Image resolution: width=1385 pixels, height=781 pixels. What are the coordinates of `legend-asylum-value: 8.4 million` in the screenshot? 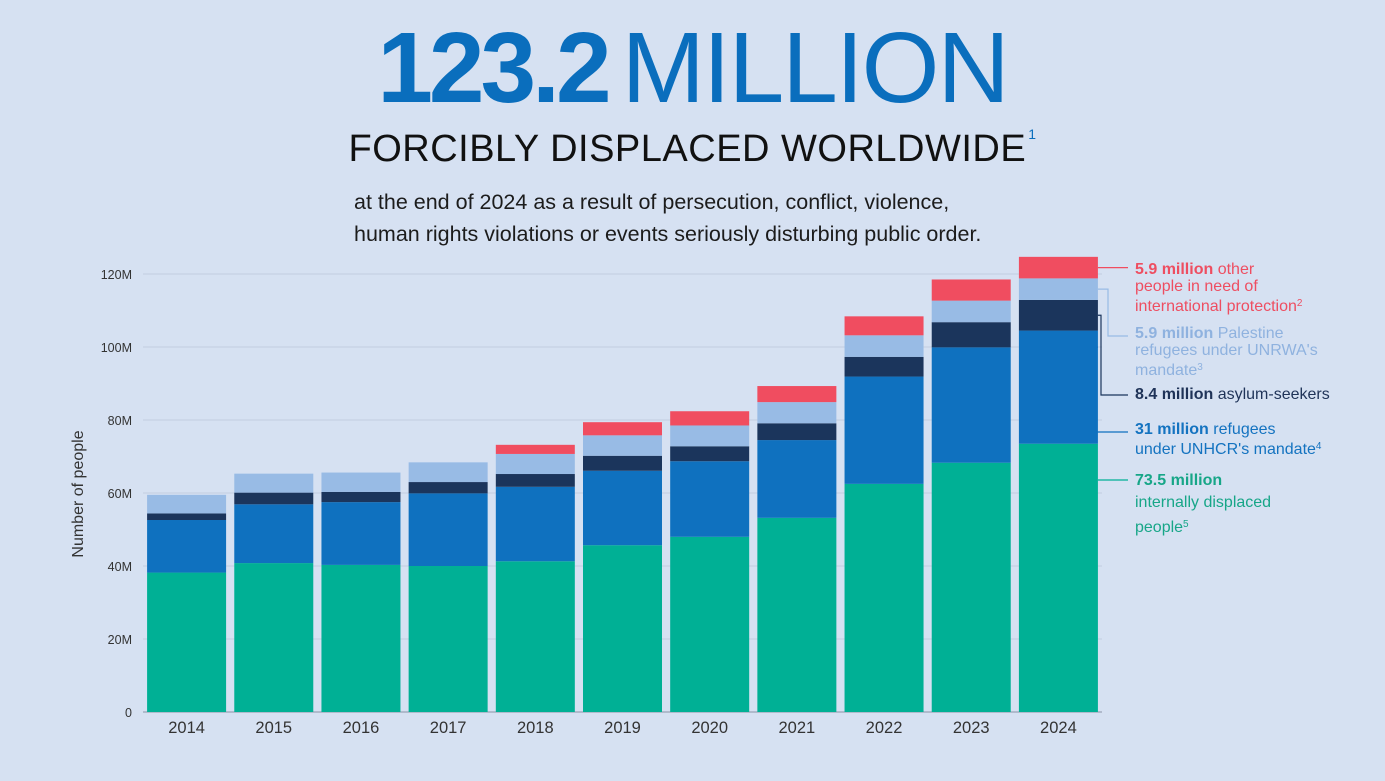 It's located at (1174, 394).